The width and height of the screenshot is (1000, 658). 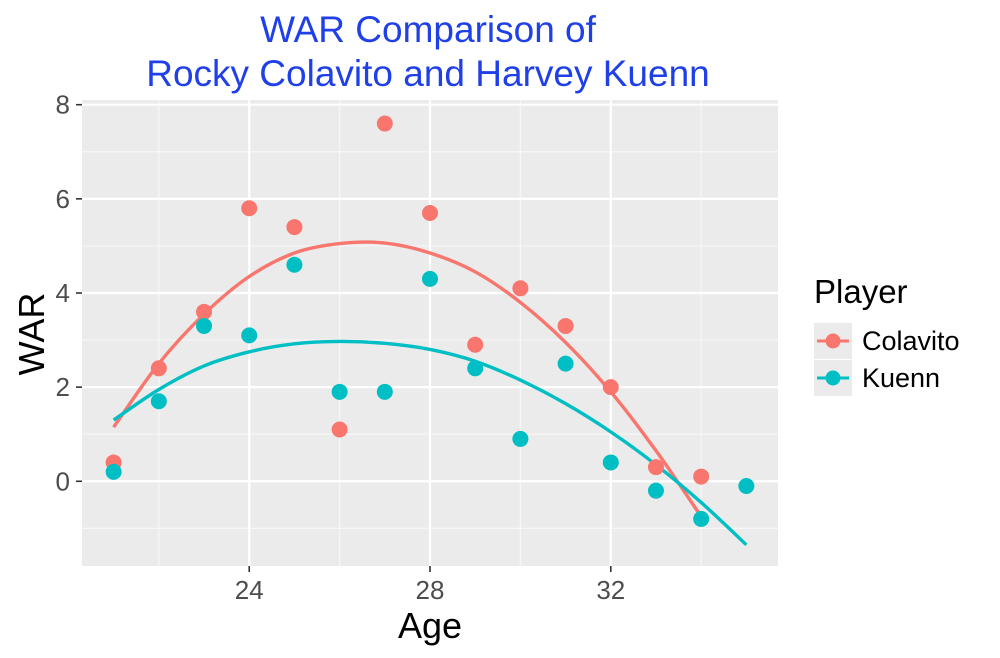 I want to click on x-tick-label: 24, so click(x=249, y=590).